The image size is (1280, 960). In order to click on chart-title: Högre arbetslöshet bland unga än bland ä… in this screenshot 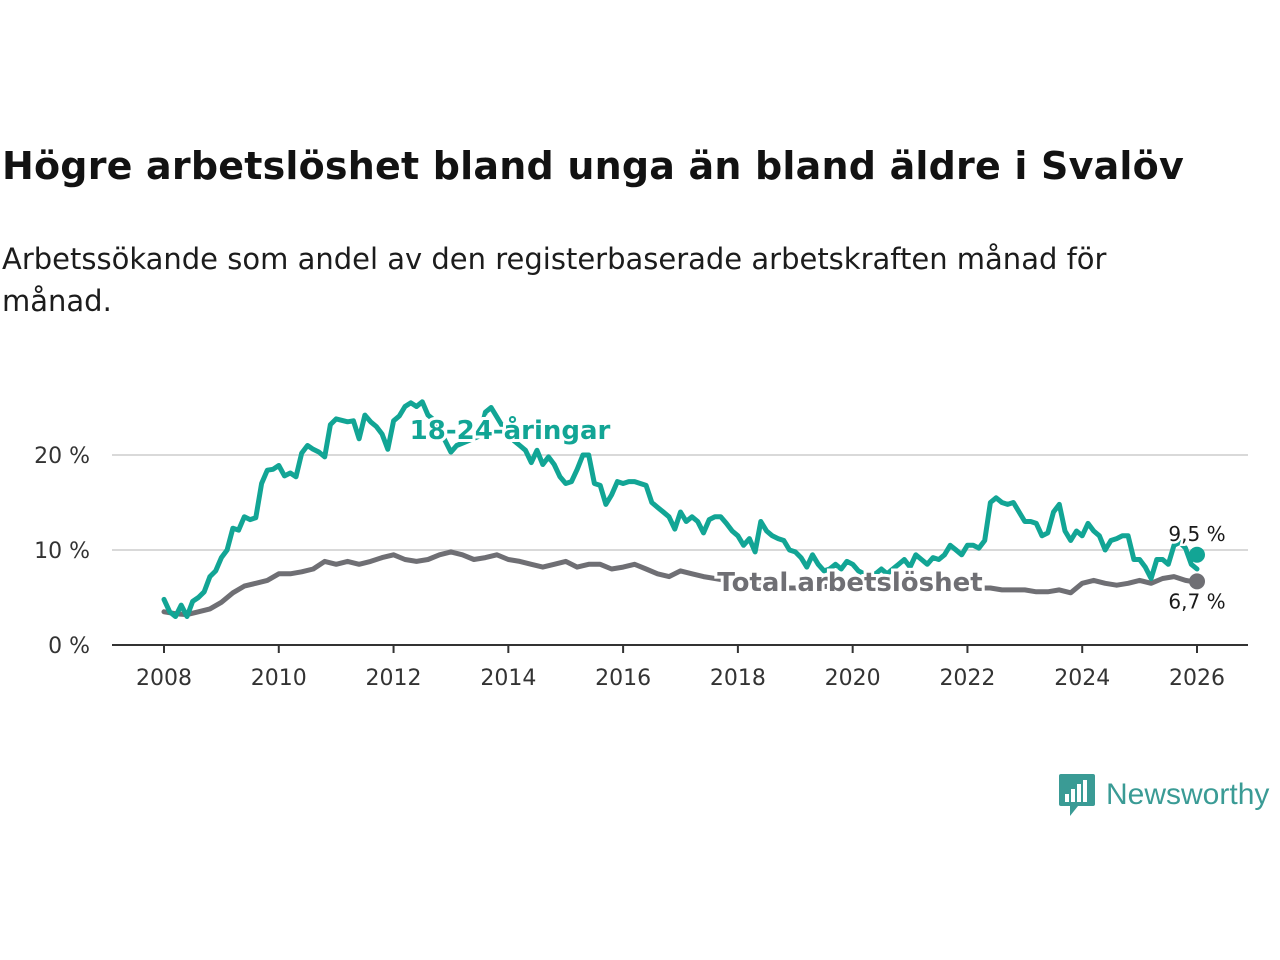, I will do `click(593, 166)`.